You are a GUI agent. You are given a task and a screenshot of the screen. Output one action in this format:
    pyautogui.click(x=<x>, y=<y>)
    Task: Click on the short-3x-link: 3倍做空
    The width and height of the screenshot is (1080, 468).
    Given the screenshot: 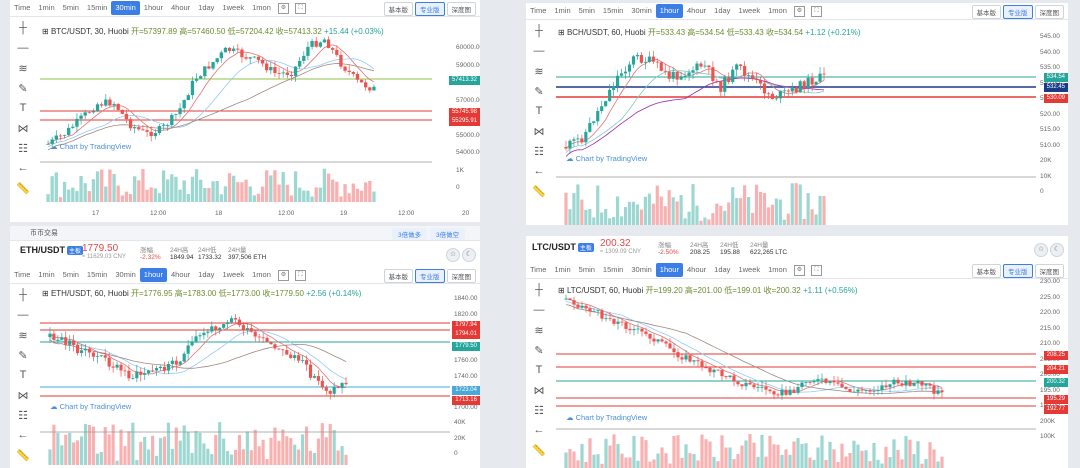 What is the action you would take?
    pyautogui.click(x=448, y=234)
    